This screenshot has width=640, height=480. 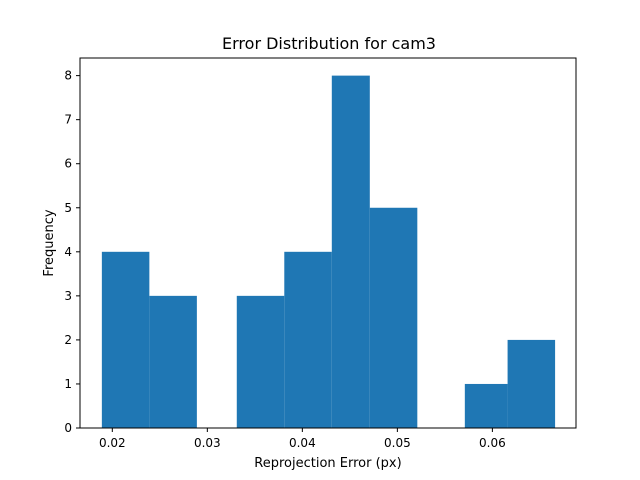 I want to click on x-tick-label: 0.02, so click(x=112, y=443).